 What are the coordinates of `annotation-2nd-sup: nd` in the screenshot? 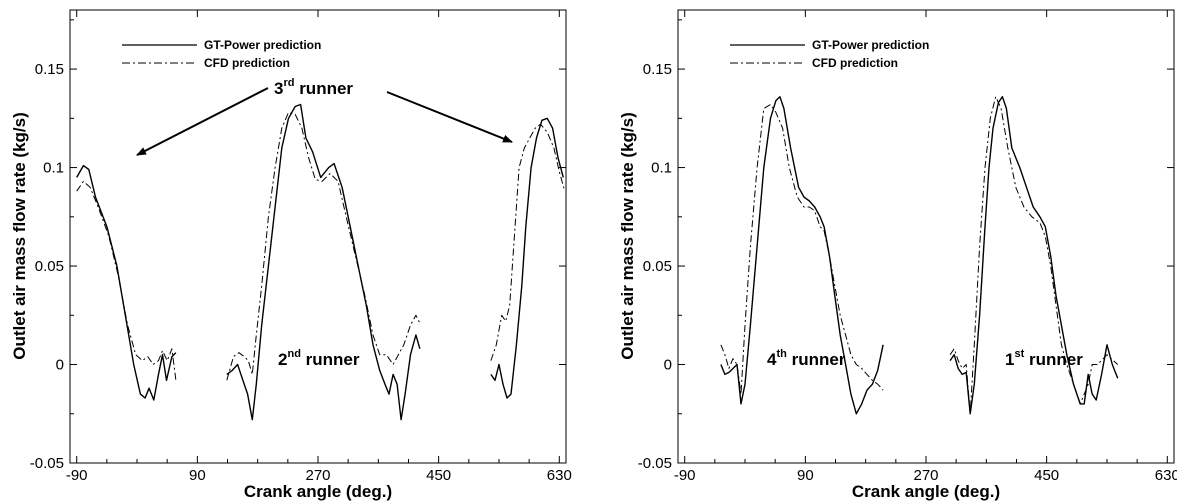 It's located at (293, 354).